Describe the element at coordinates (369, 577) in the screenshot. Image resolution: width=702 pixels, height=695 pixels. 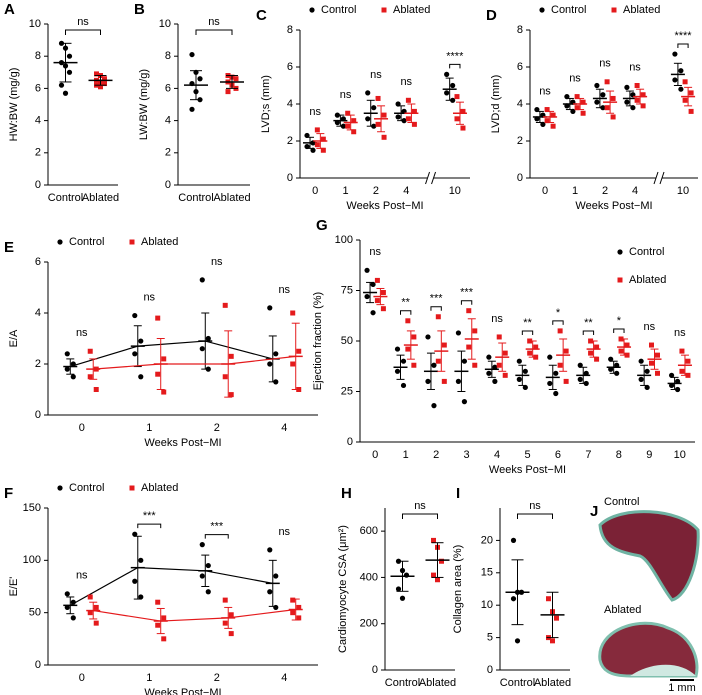
I see `y-tick-label: 400` at that location.